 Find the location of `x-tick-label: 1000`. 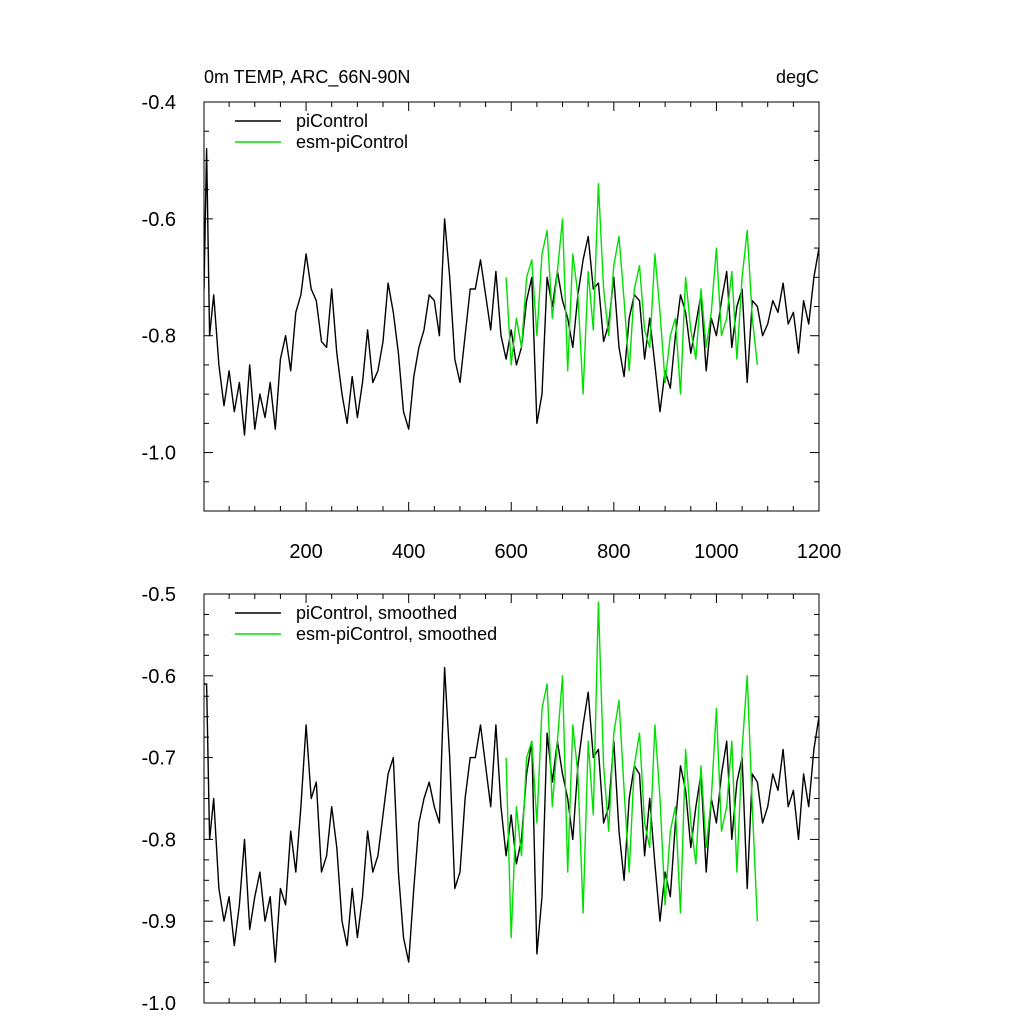

x-tick-label: 1000 is located at coordinates (716, 552).